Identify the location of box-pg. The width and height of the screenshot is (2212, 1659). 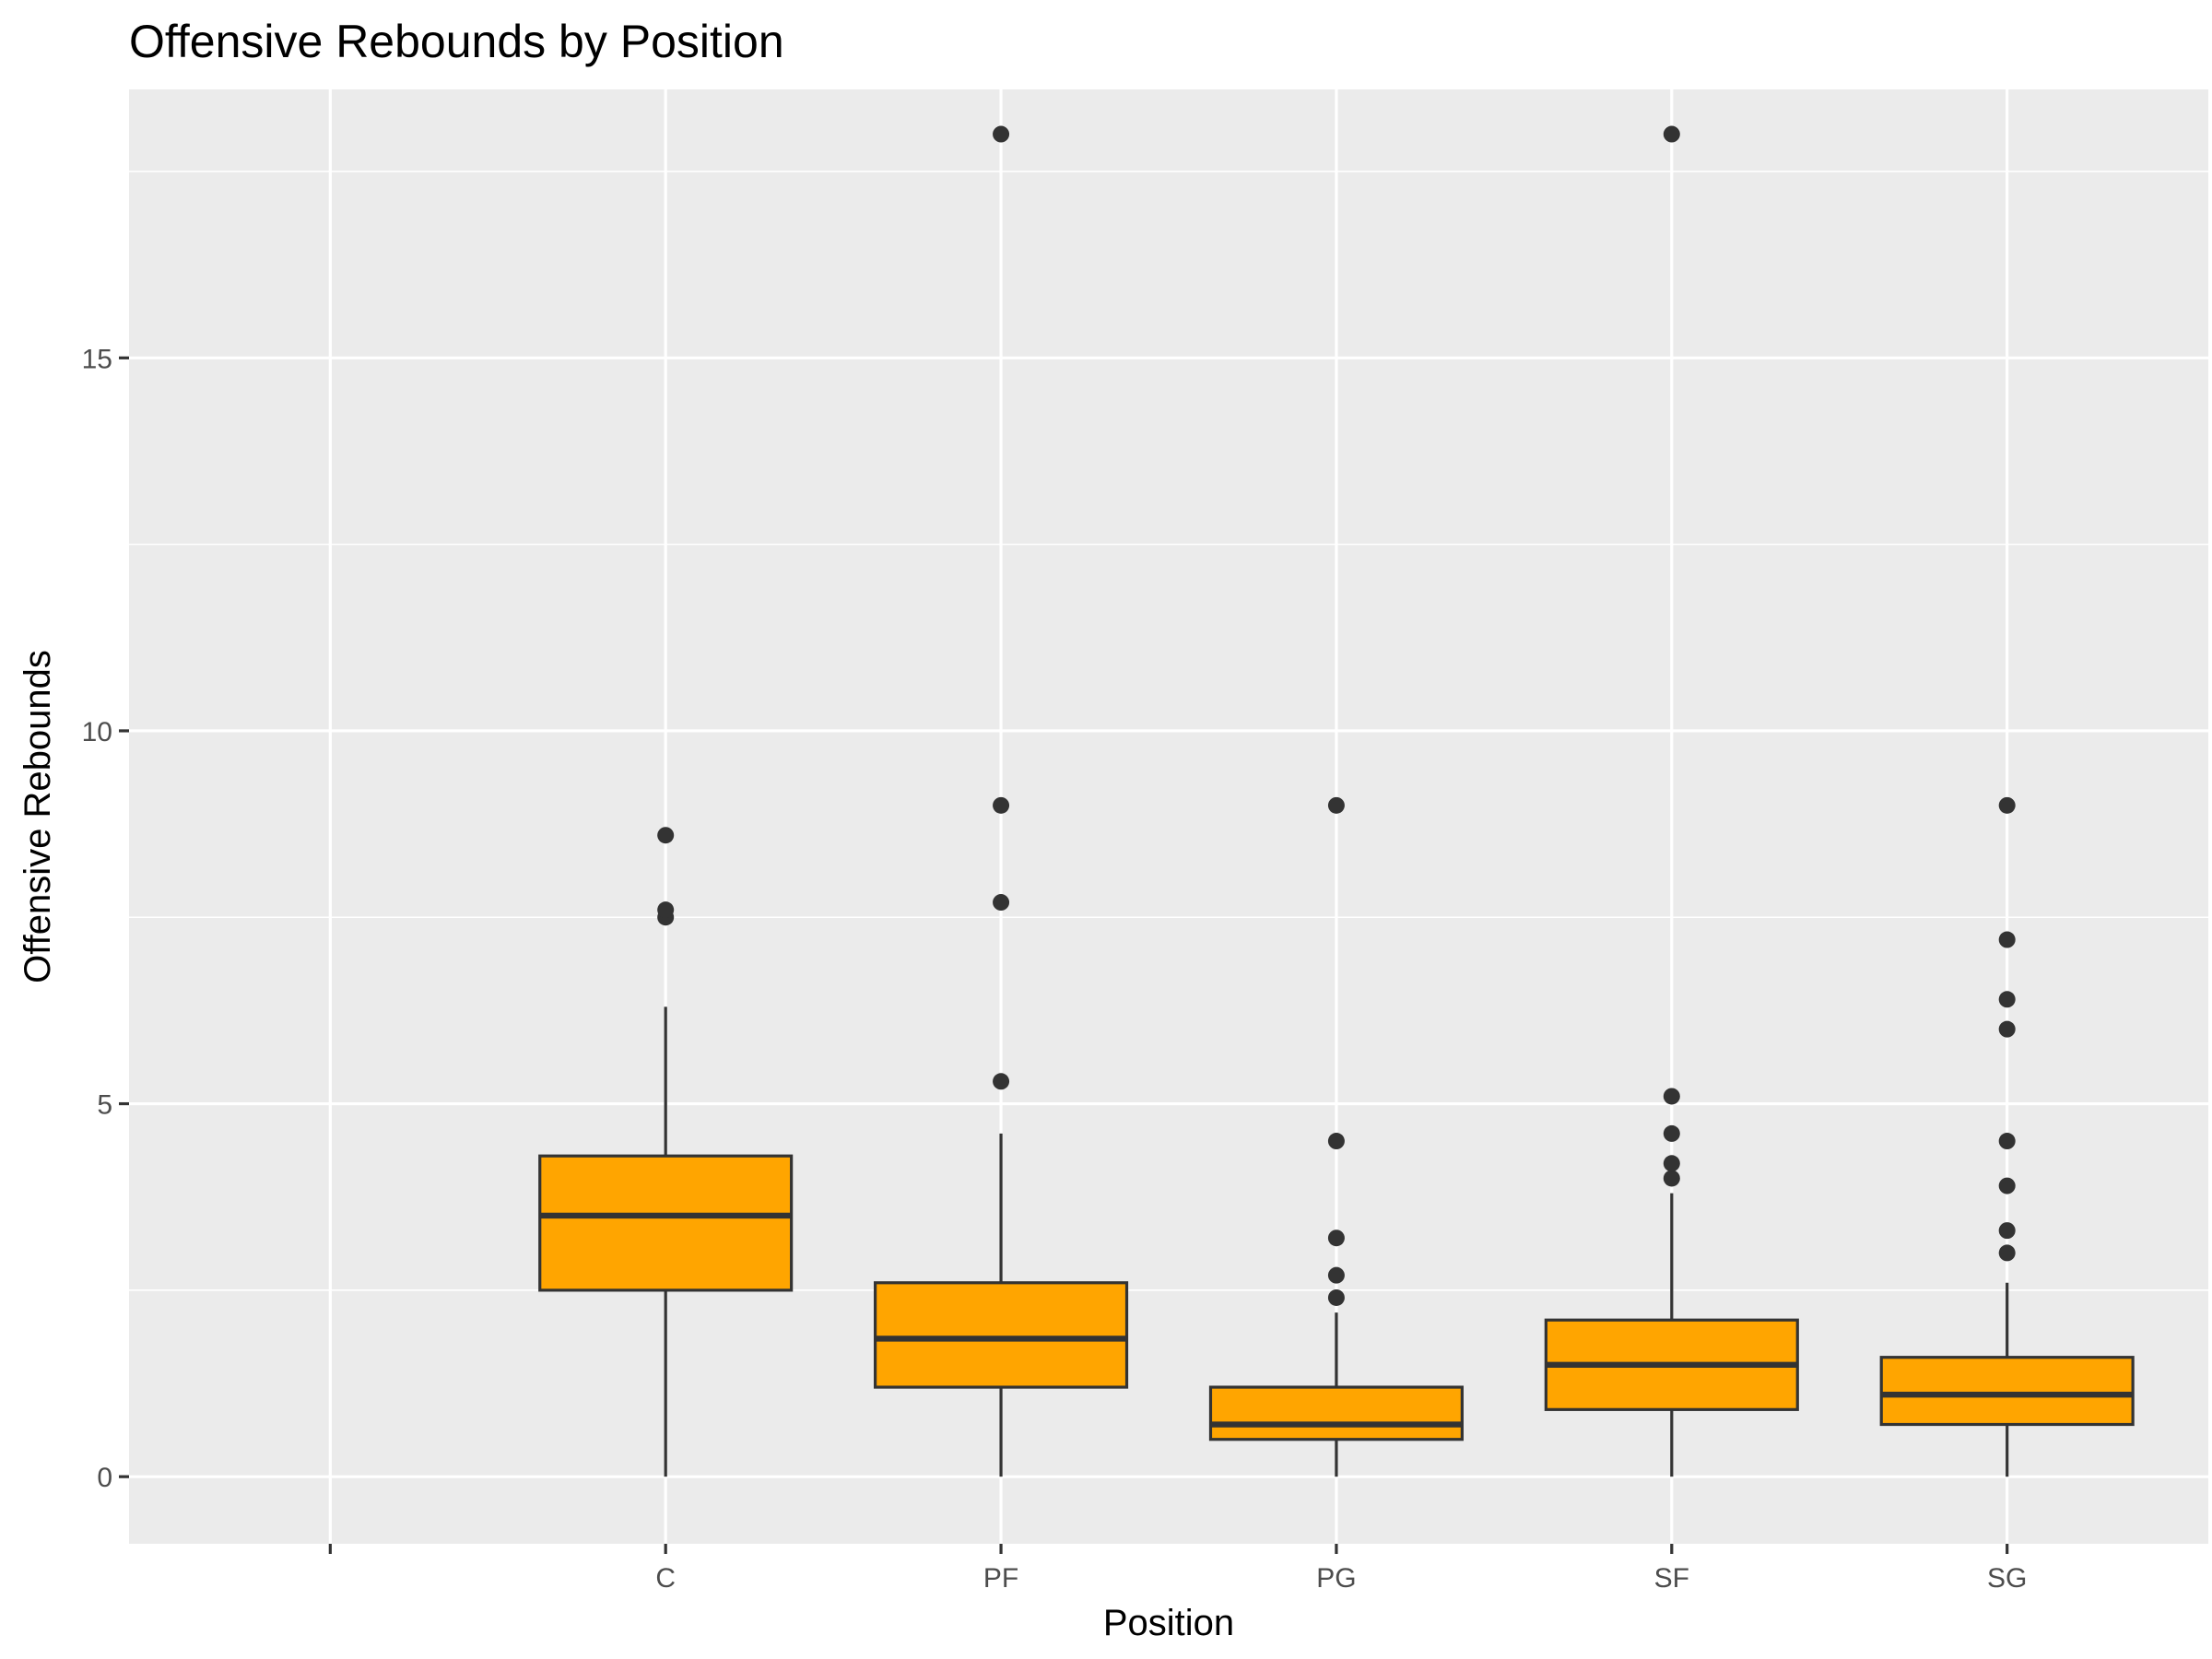
(1336, 1136).